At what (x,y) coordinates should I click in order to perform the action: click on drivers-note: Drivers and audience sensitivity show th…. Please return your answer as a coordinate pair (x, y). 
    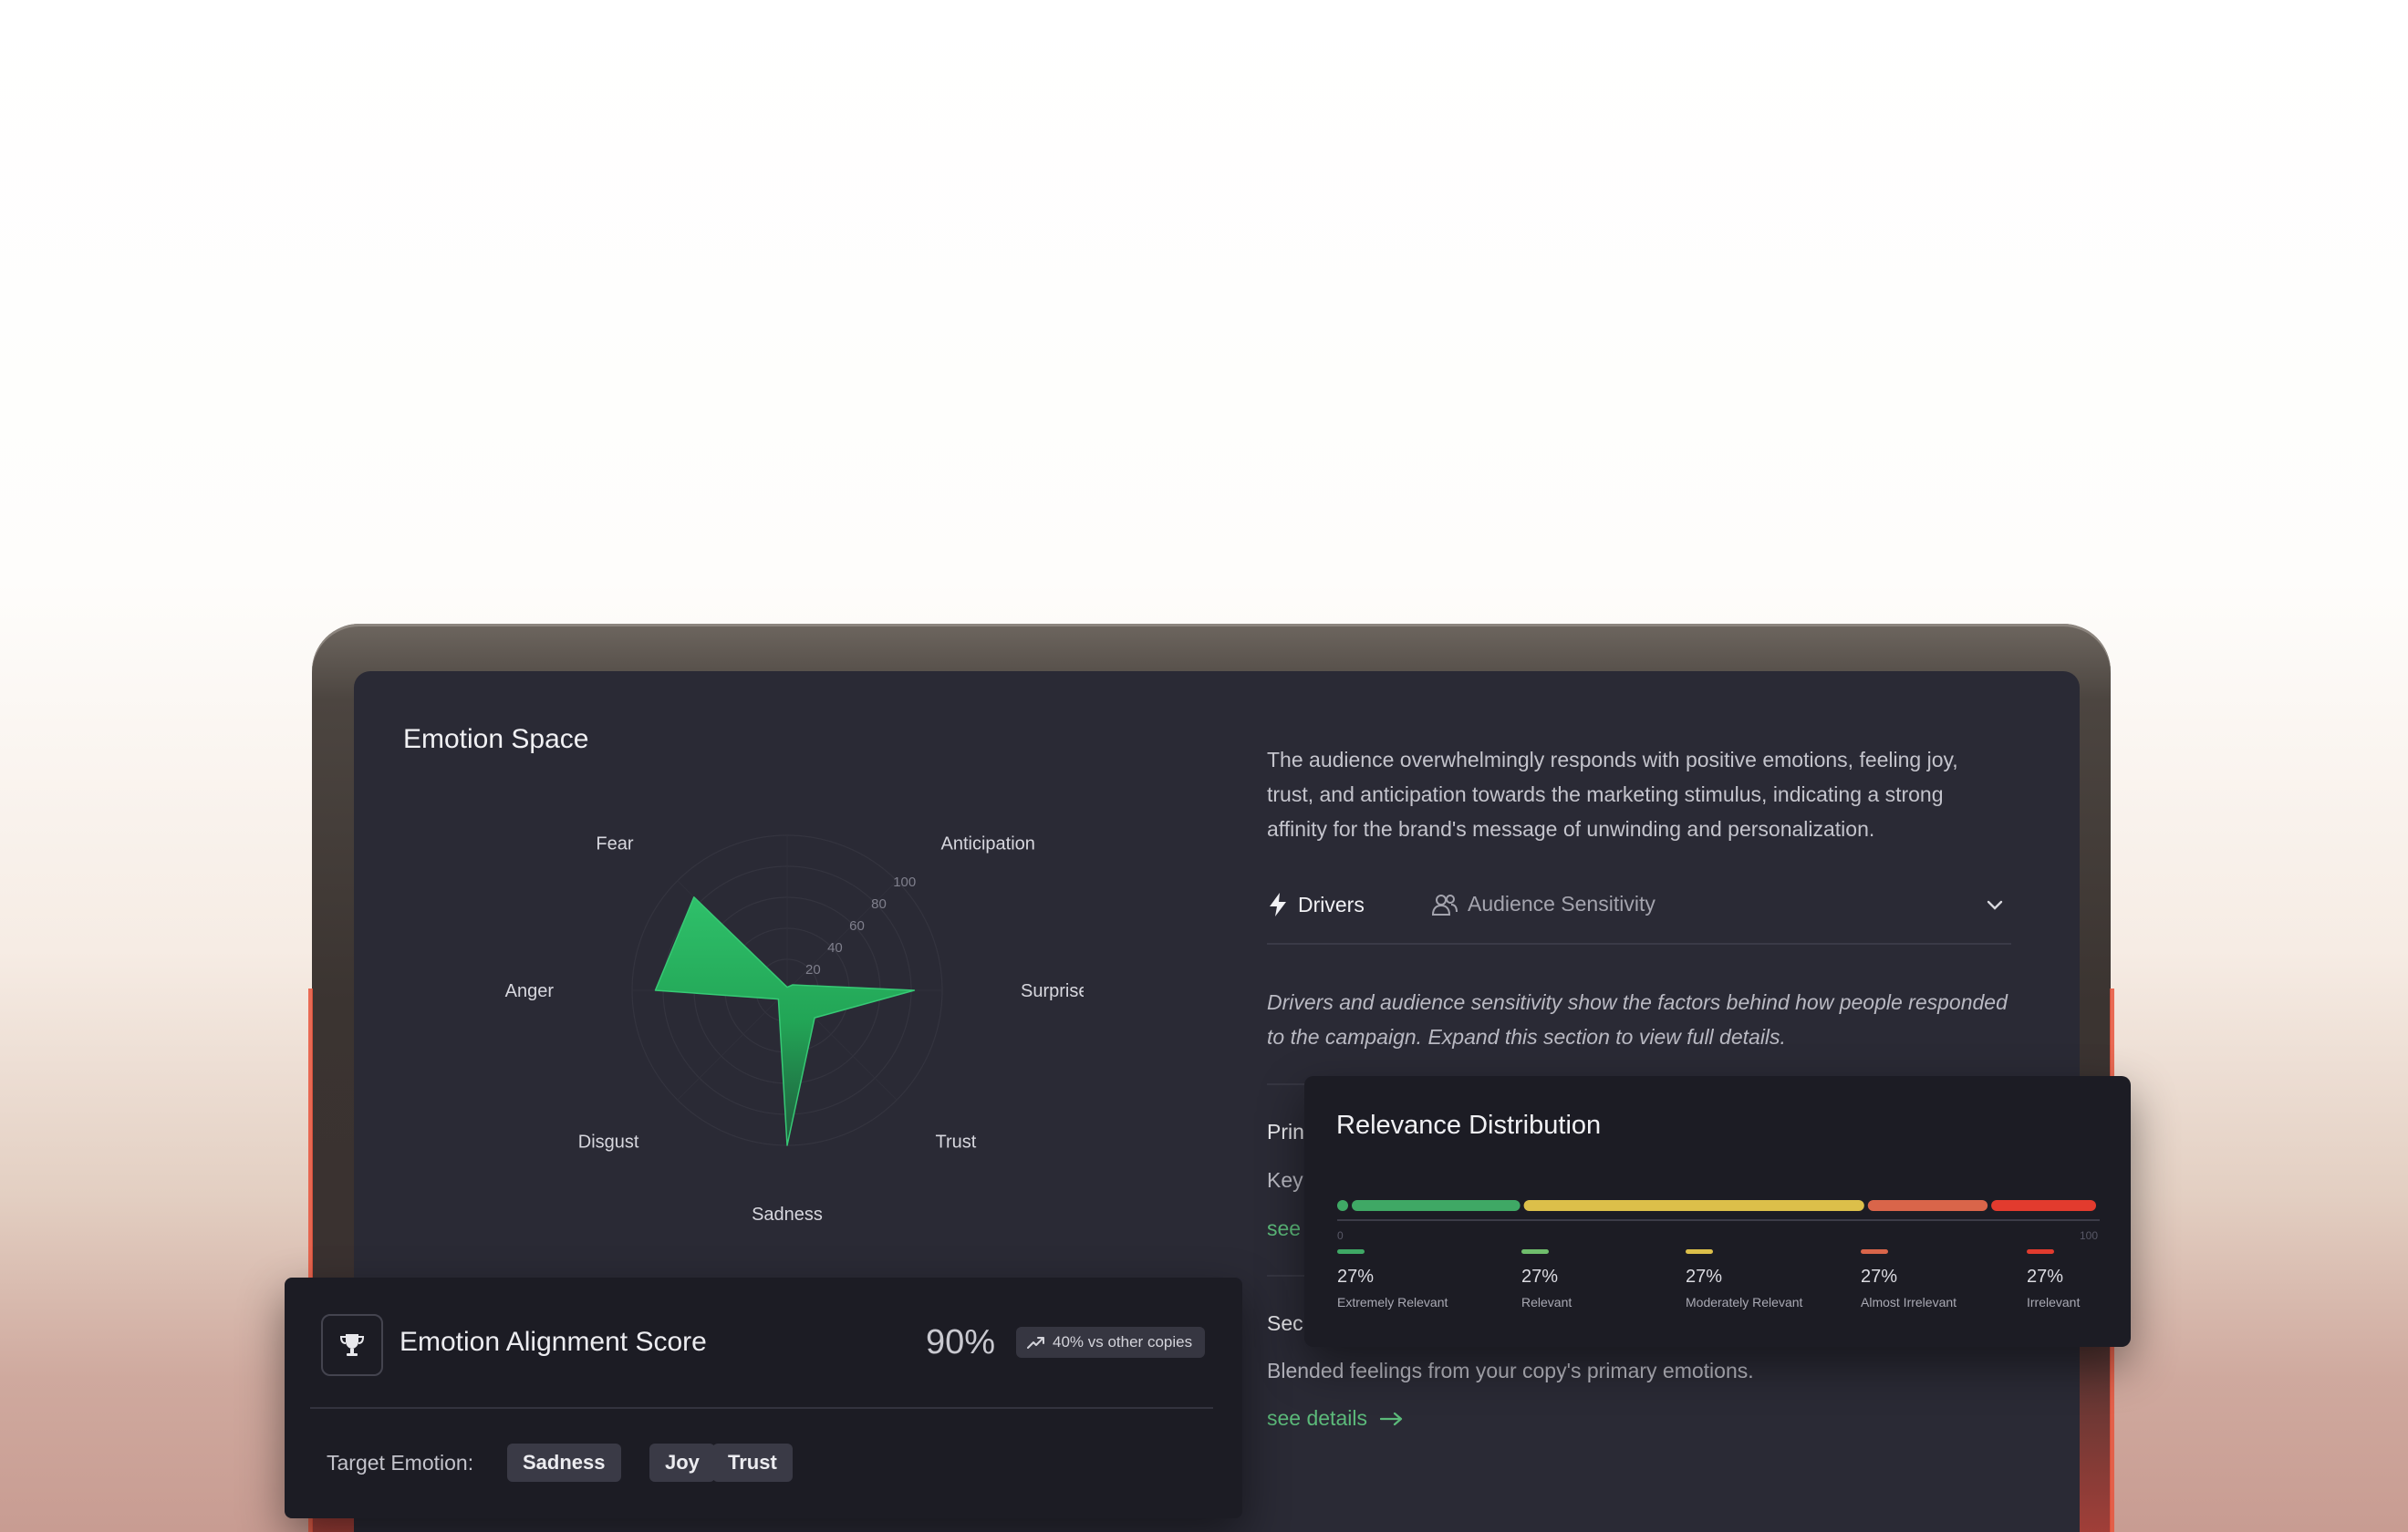
    Looking at the image, I should click on (1638, 1019).